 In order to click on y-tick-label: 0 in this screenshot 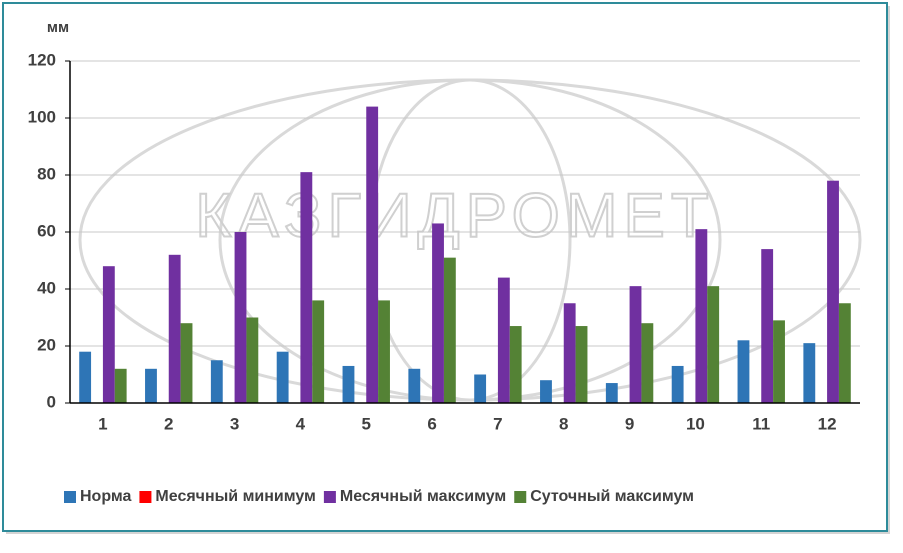, I will do `click(51, 401)`.